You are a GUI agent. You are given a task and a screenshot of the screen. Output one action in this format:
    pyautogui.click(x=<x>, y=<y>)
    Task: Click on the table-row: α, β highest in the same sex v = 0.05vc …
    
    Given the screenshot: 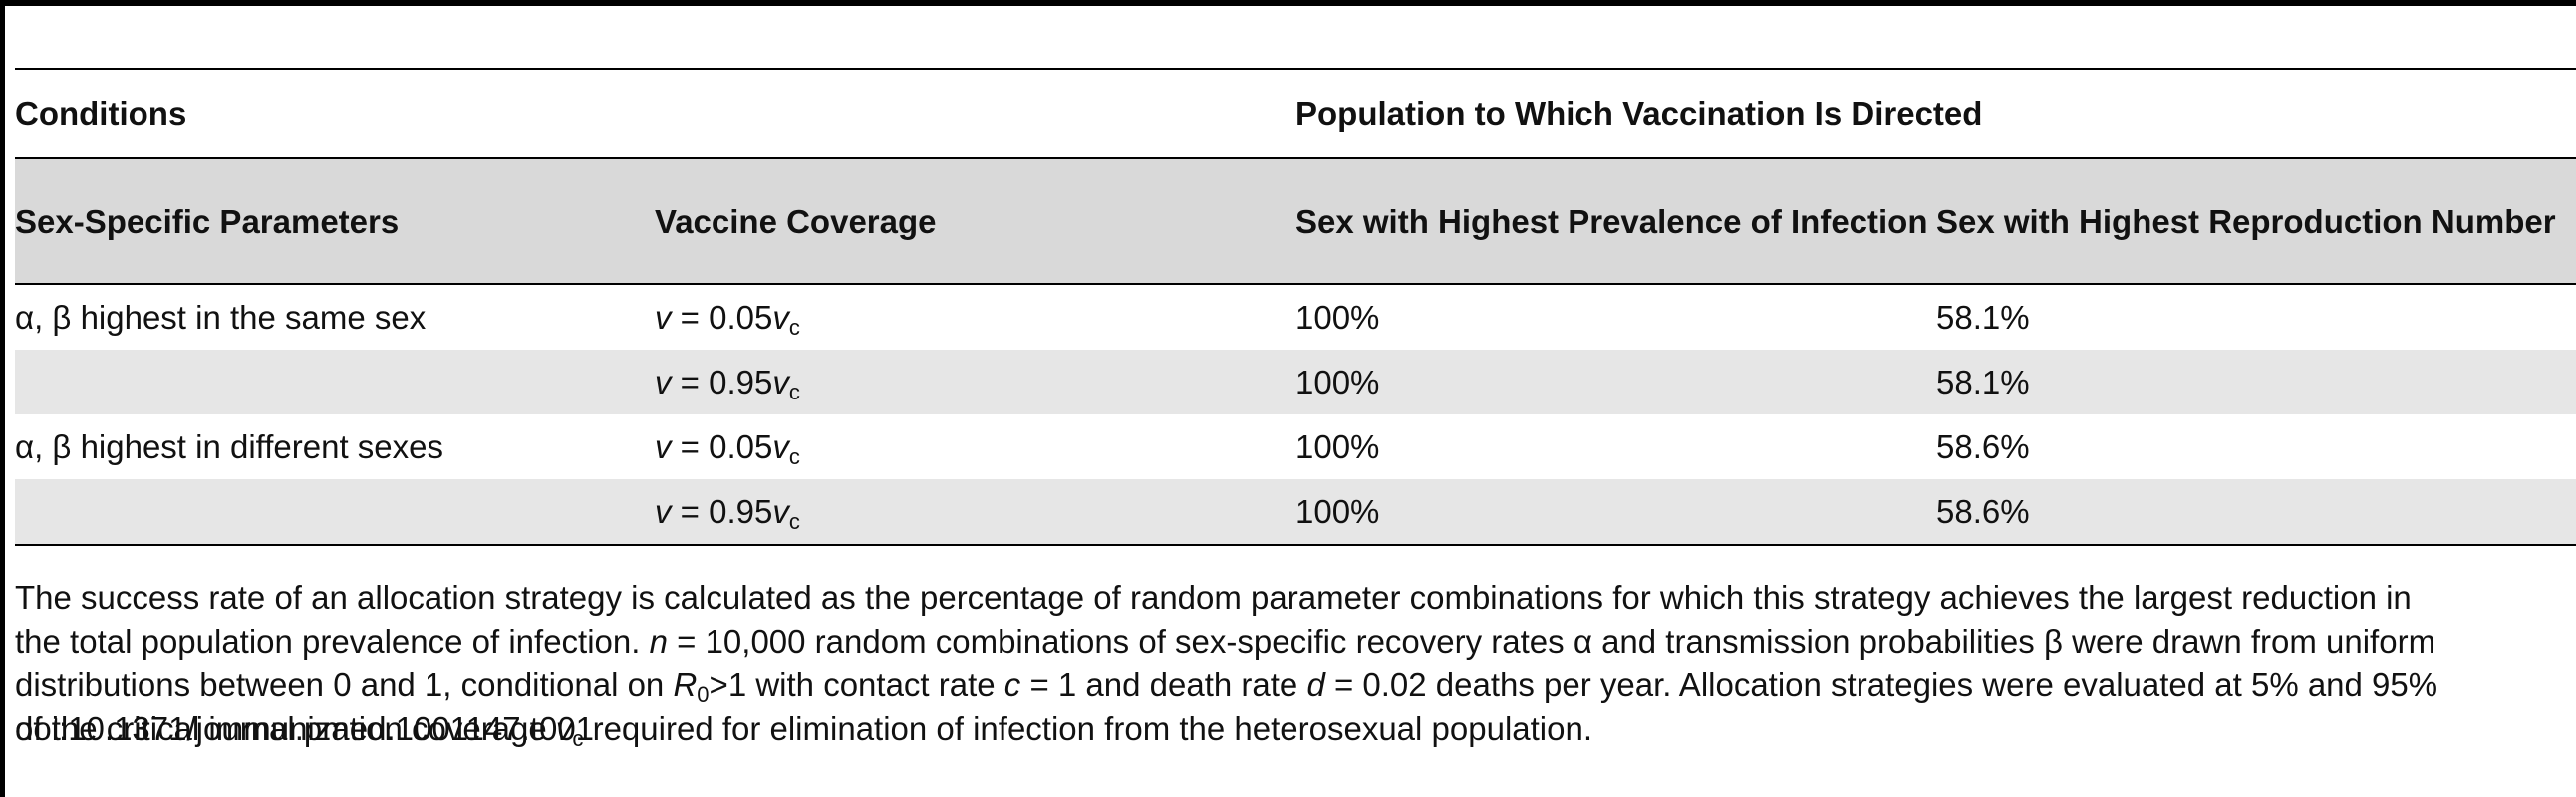 What is the action you would take?
    pyautogui.click(x=1295, y=317)
    